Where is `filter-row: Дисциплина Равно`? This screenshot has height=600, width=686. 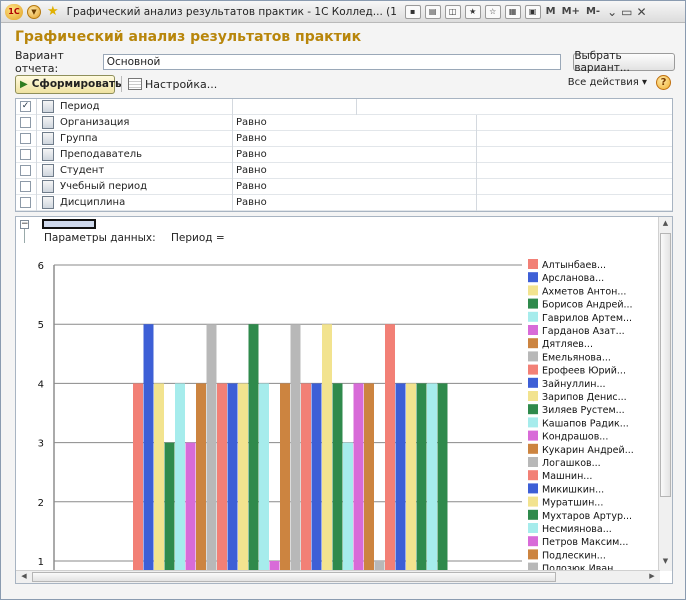 filter-row: Дисциплина Равно is located at coordinates (344, 203).